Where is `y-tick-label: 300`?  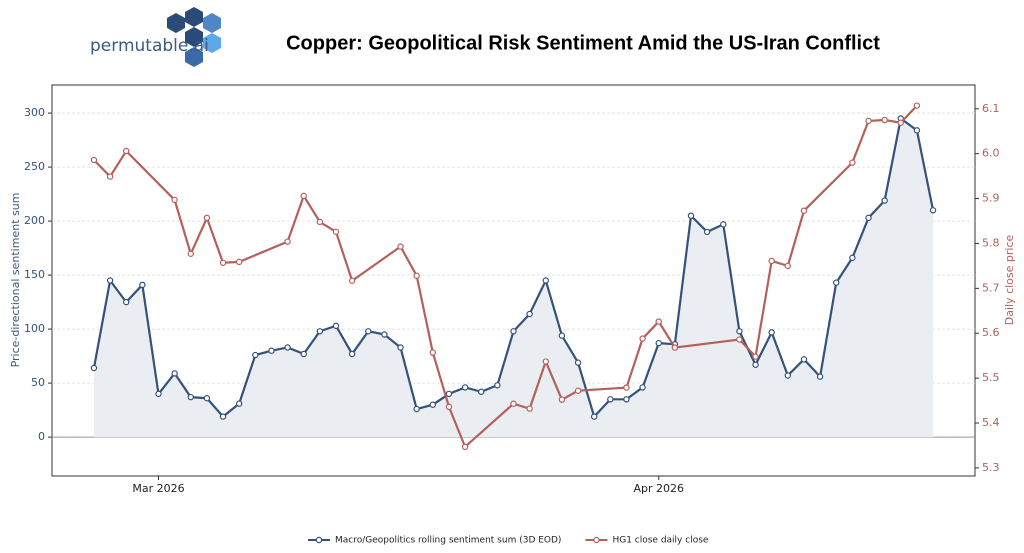
y-tick-label: 300 is located at coordinates (34, 112).